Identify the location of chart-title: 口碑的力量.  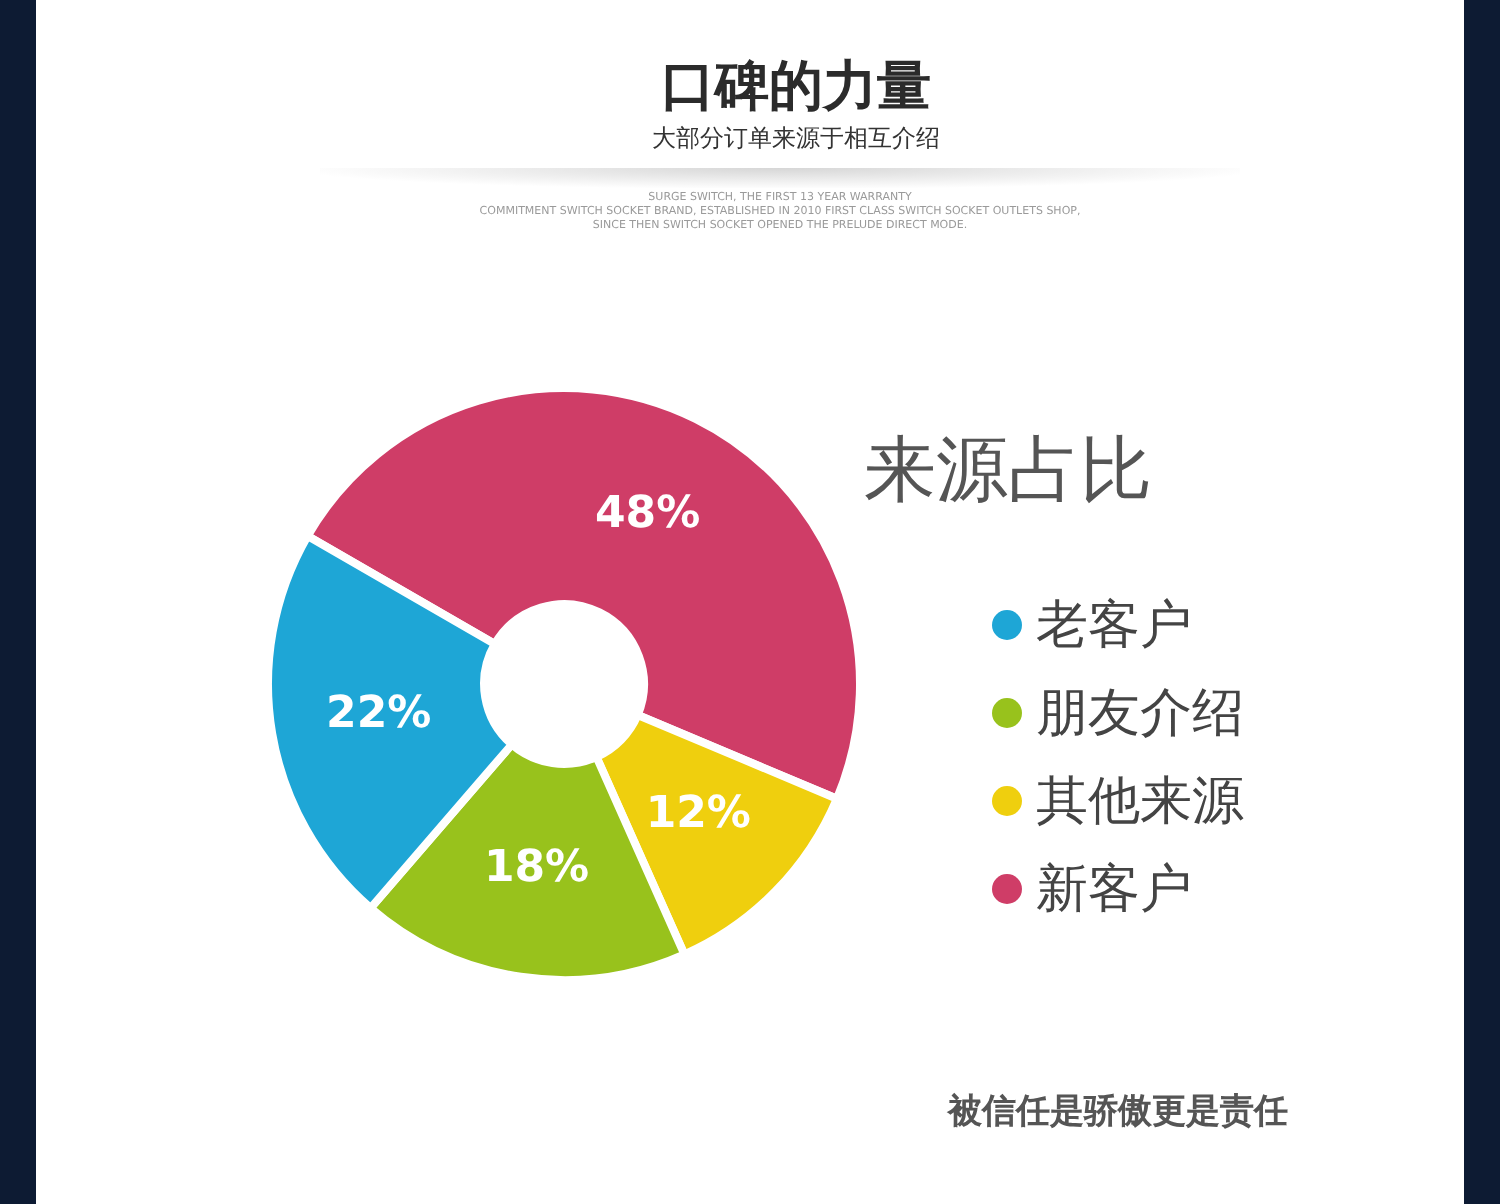
(796, 88).